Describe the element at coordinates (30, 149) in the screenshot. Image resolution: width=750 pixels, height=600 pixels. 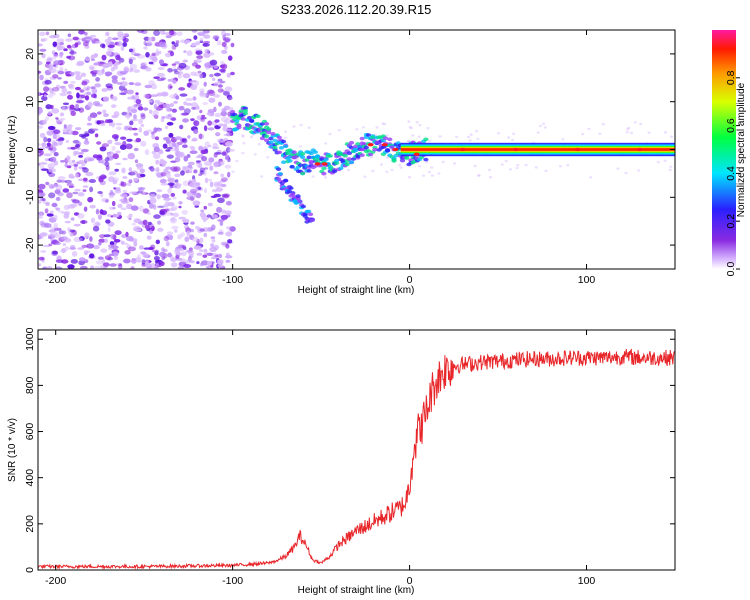
I see `spectrogram-y-tick-label: 0` at that location.